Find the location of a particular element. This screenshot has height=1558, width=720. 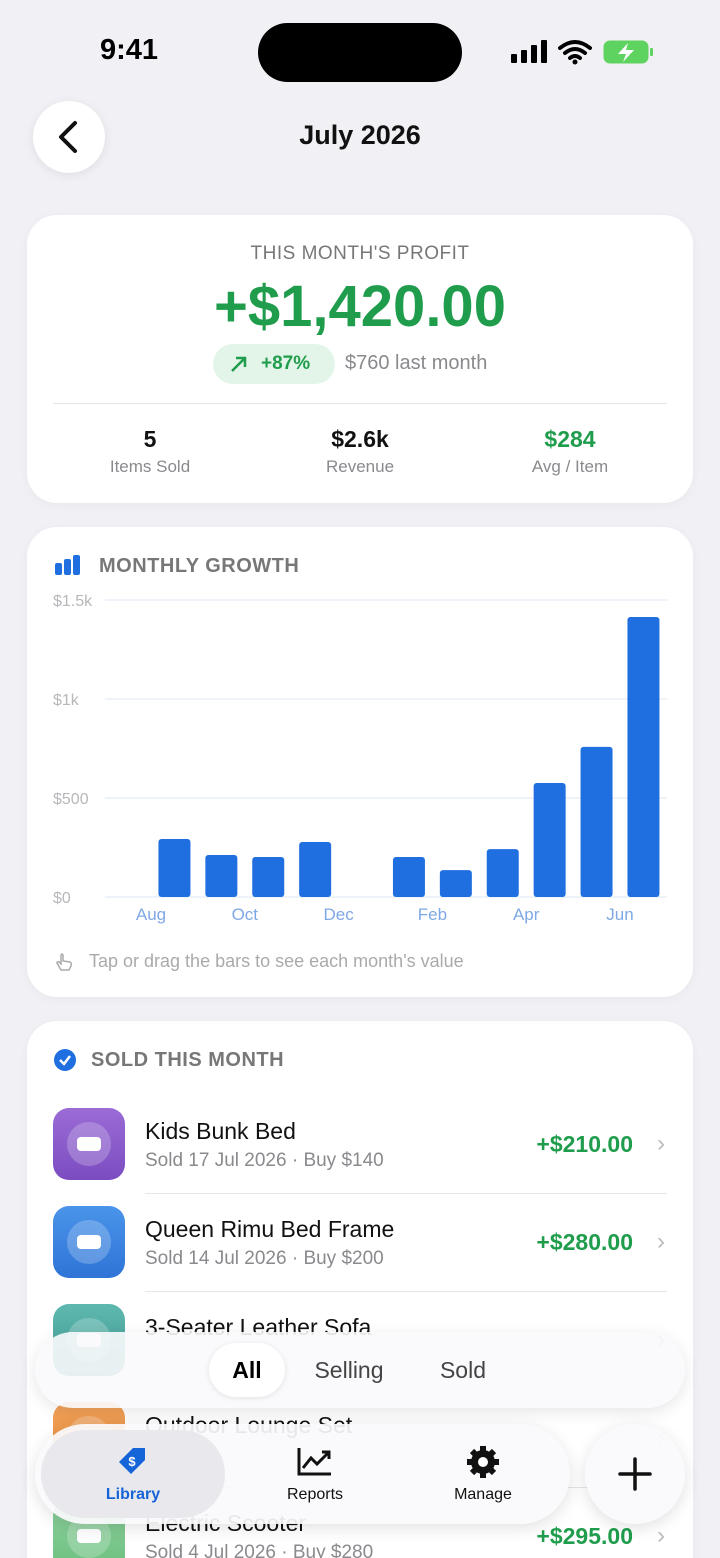

filter-option: Selling is located at coordinates (349, 1370).